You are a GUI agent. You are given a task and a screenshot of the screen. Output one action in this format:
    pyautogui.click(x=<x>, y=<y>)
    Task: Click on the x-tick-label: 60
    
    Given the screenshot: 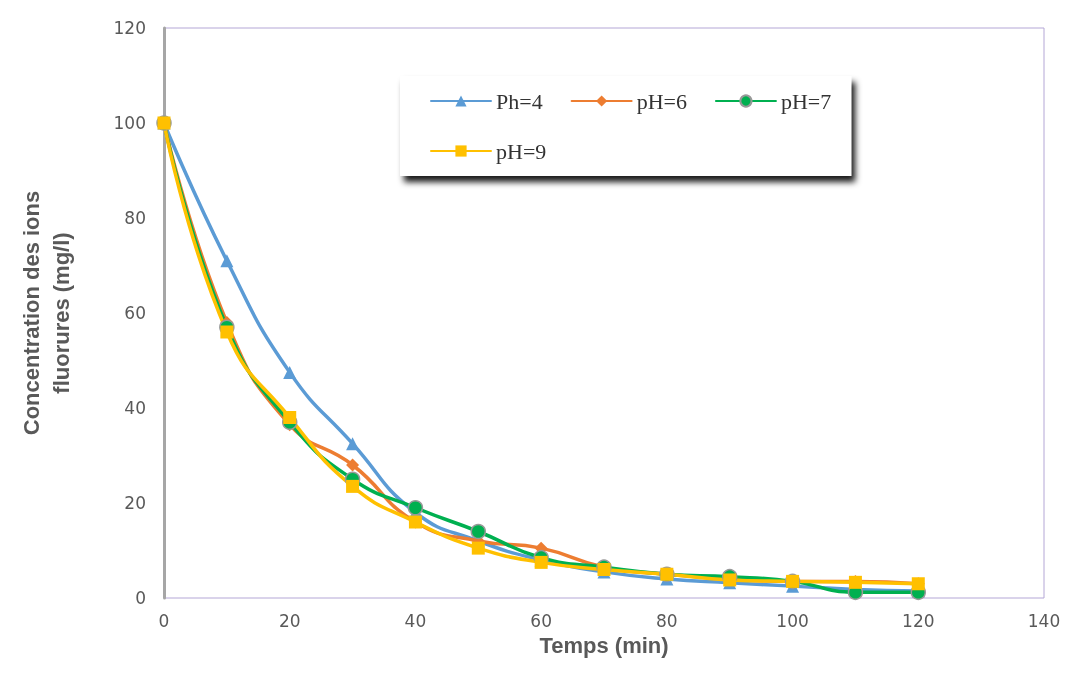 What is the action you would take?
    pyautogui.click(x=541, y=620)
    